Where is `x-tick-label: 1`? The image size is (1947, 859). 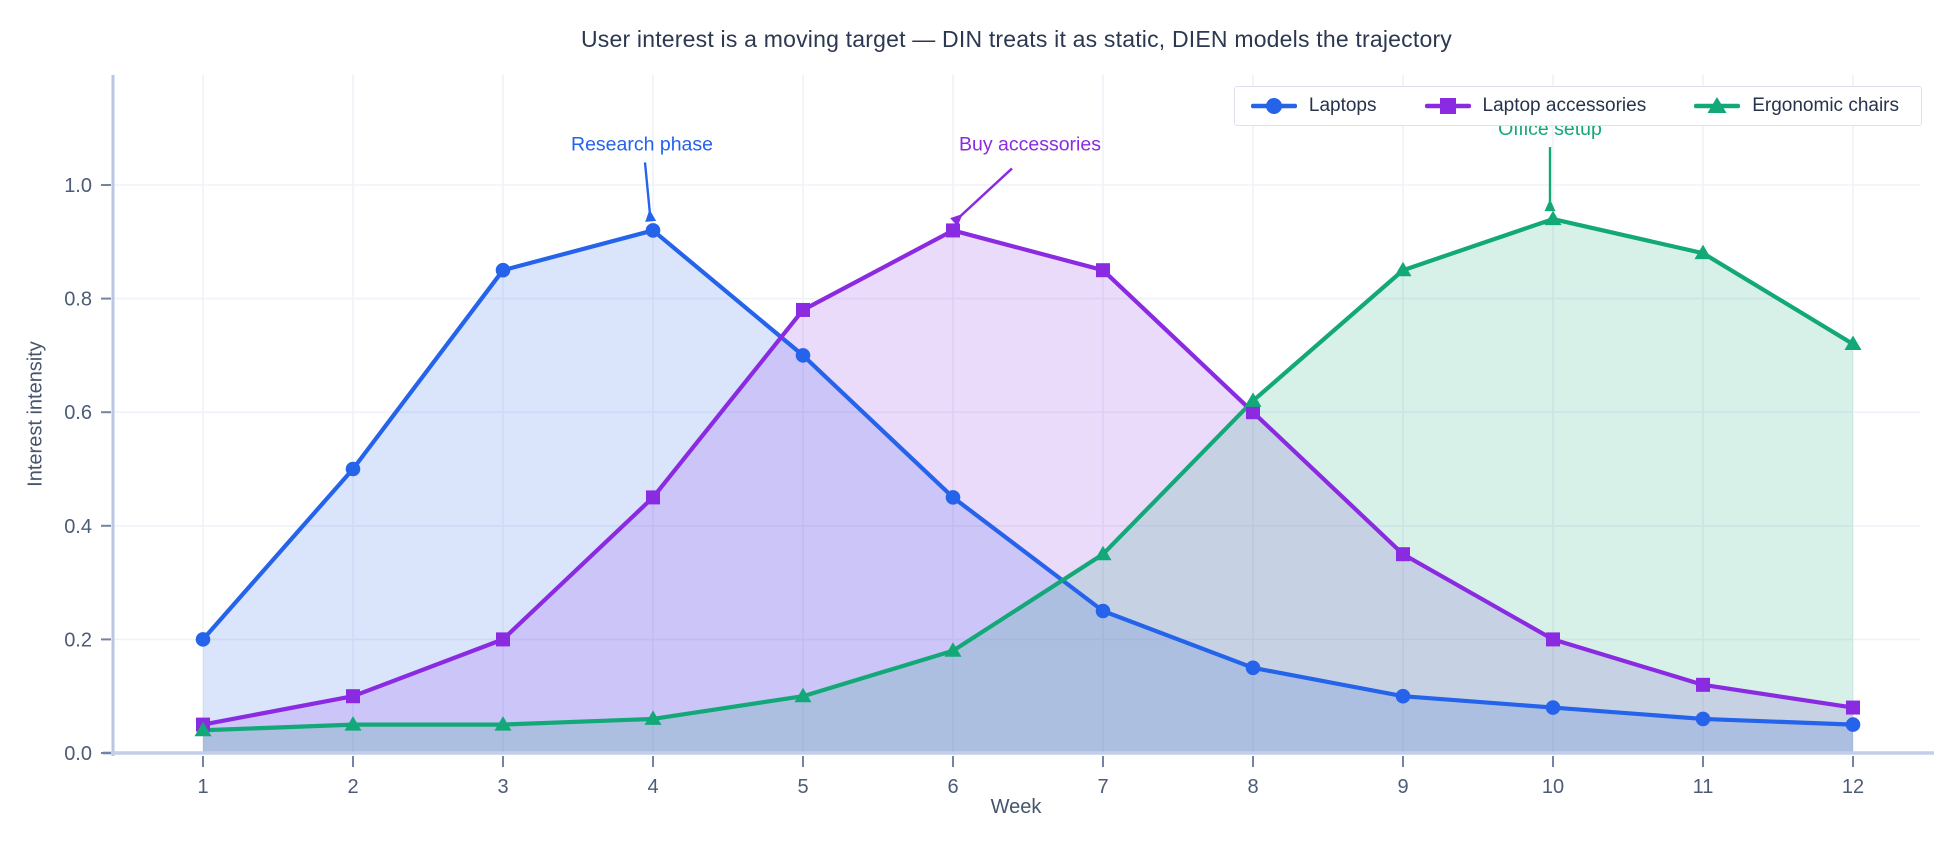 x-tick-label: 1 is located at coordinates (202, 787).